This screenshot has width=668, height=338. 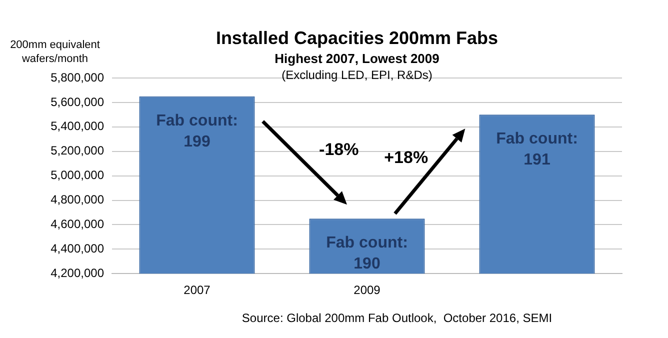 I want to click on y-axis-title: 200mm equivalent wafers/month, so click(x=55, y=52).